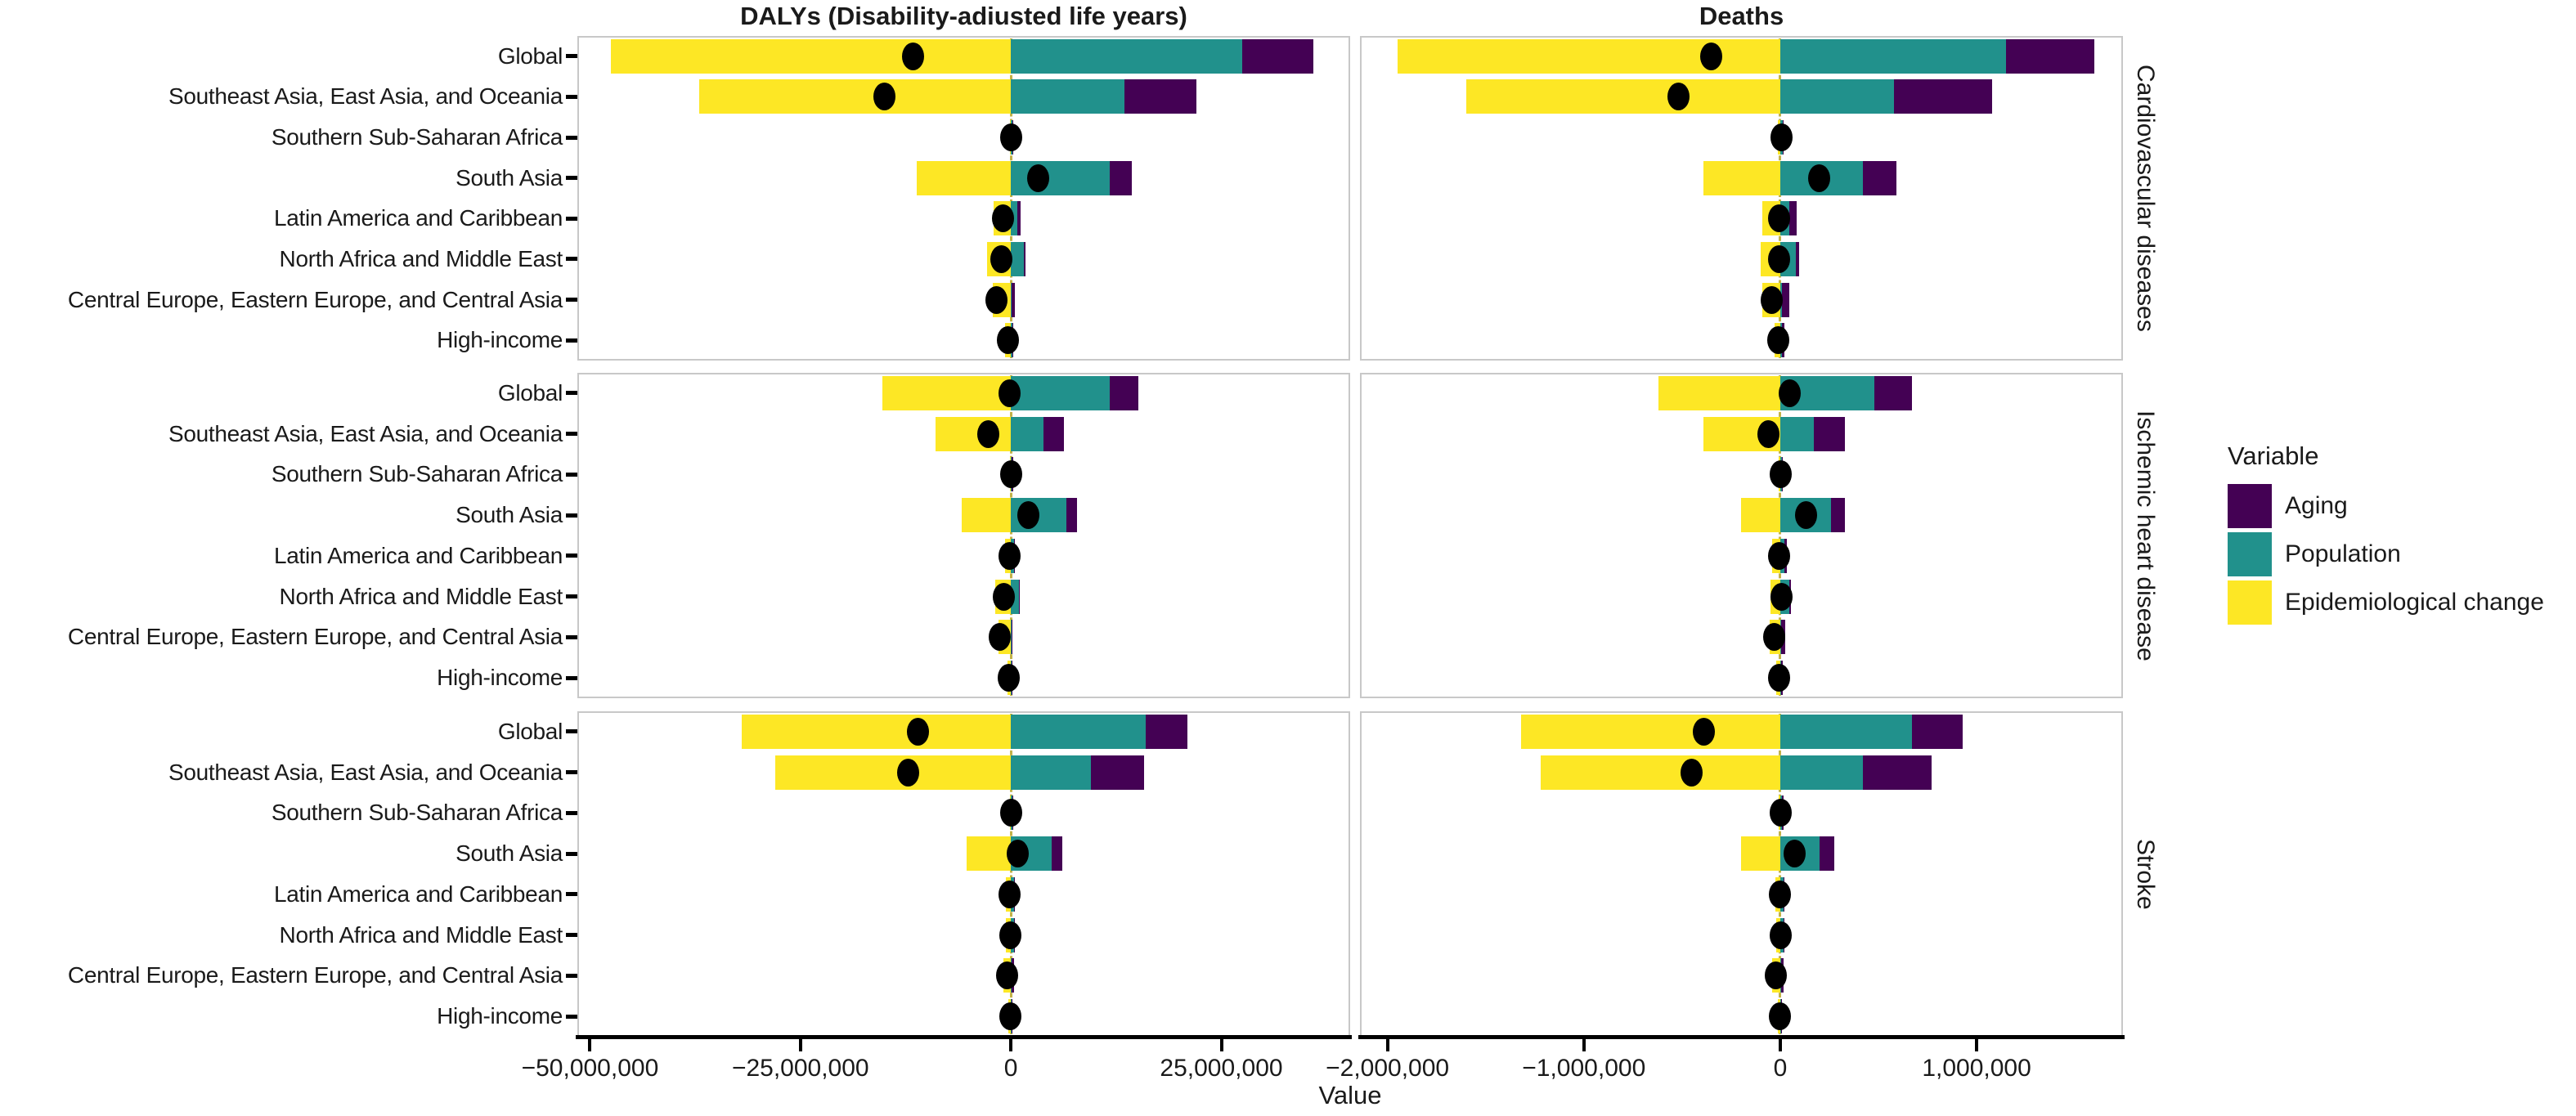 This screenshot has height=1116, width=2576. Describe the element at coordinates (590, 1068) in the screenshot. I see `x-tick-label: −50,000,000` at that location.